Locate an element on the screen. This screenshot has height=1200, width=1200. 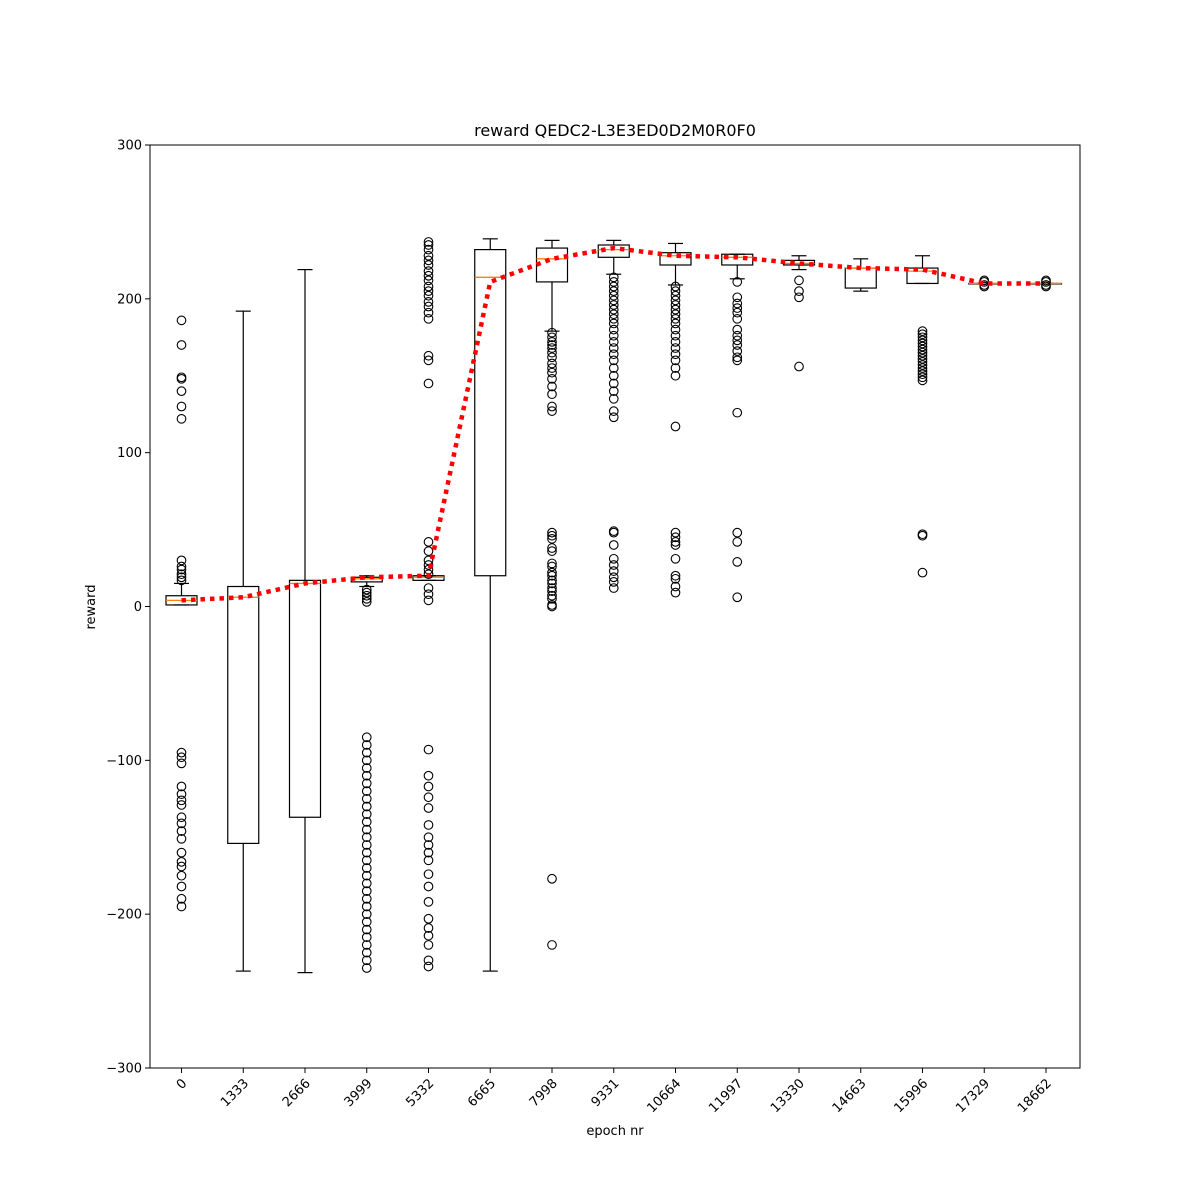
y-tick-label: −100 is located at coordinates (124, 761).